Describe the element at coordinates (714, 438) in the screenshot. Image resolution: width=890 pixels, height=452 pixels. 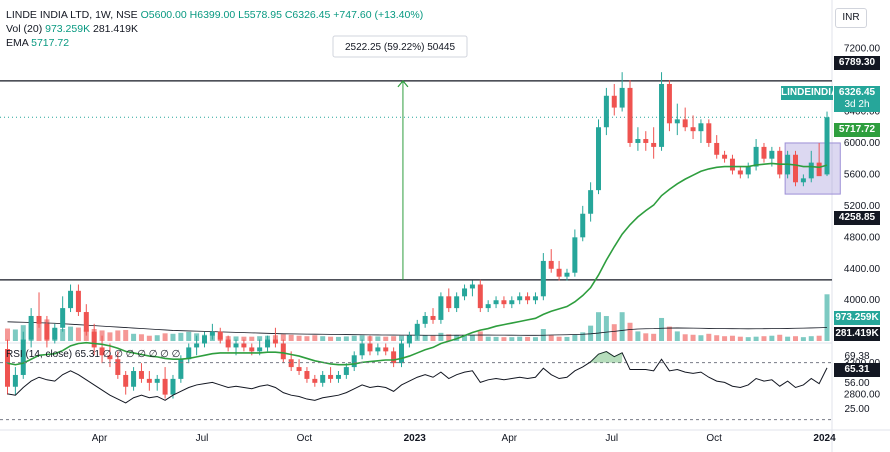
I see `time-tick-6: Oct` at that location.